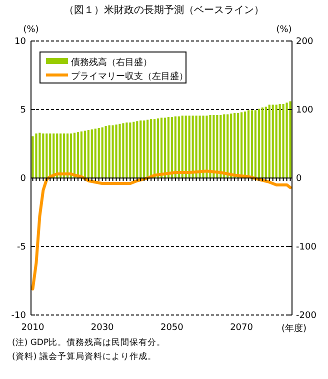  Describe the element at coordinates (305, 111) in the screenshot. I see `y2-tick-label: 100` at that location.